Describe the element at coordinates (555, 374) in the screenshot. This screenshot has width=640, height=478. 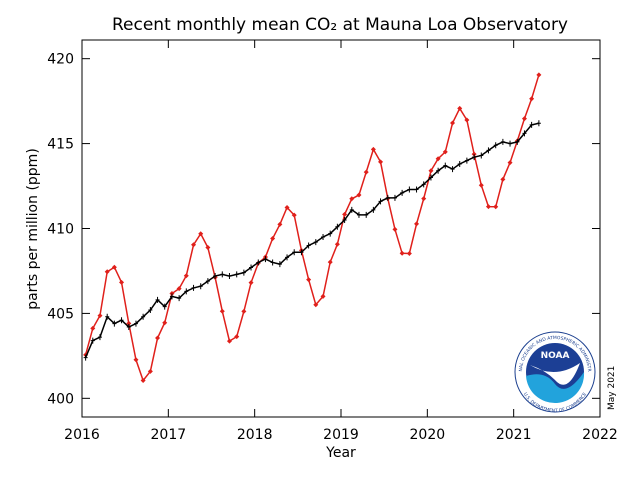
I see `logo-gull` at that location.